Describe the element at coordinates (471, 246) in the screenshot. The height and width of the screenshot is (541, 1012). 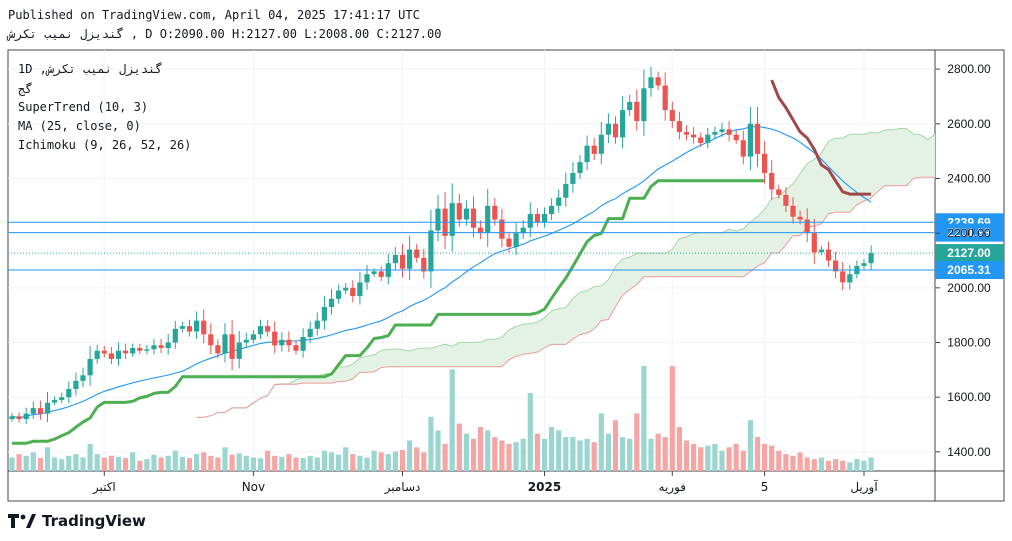
I see `horizontal-price-lines` at that location.